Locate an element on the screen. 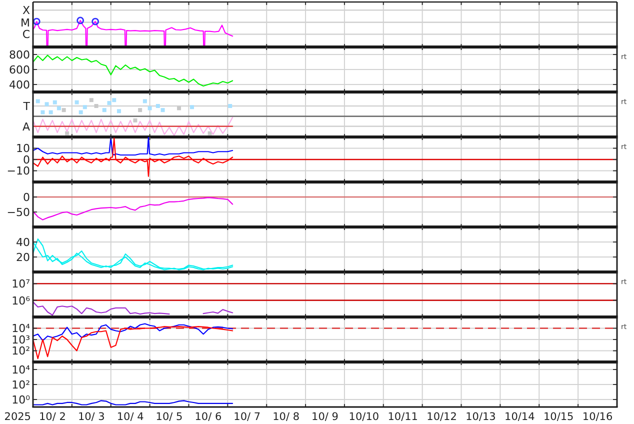  x-tick-label: 10/11 is located at coordinates (403, 417).